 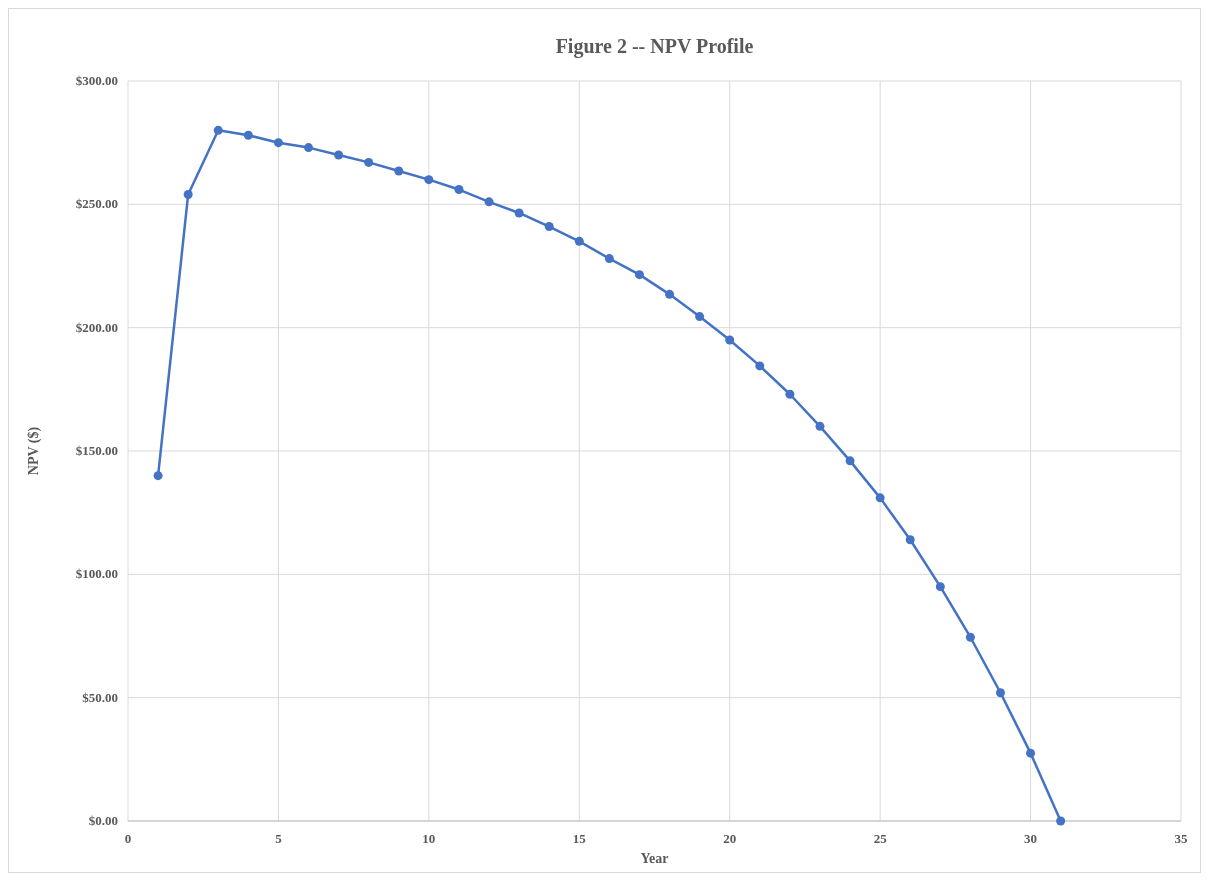 What do you see at coordinates (96, 574) in the screenshot?
I see `y-tick-label: $100.00` at bounding box center [96, 574].